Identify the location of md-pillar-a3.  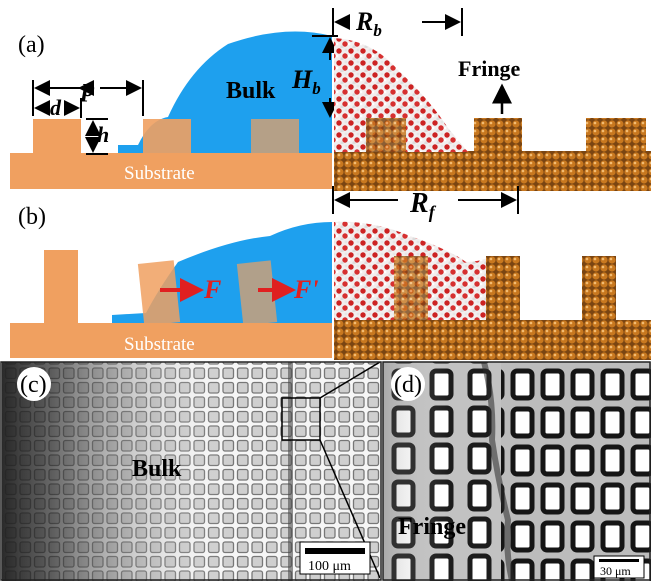
(616, 135).